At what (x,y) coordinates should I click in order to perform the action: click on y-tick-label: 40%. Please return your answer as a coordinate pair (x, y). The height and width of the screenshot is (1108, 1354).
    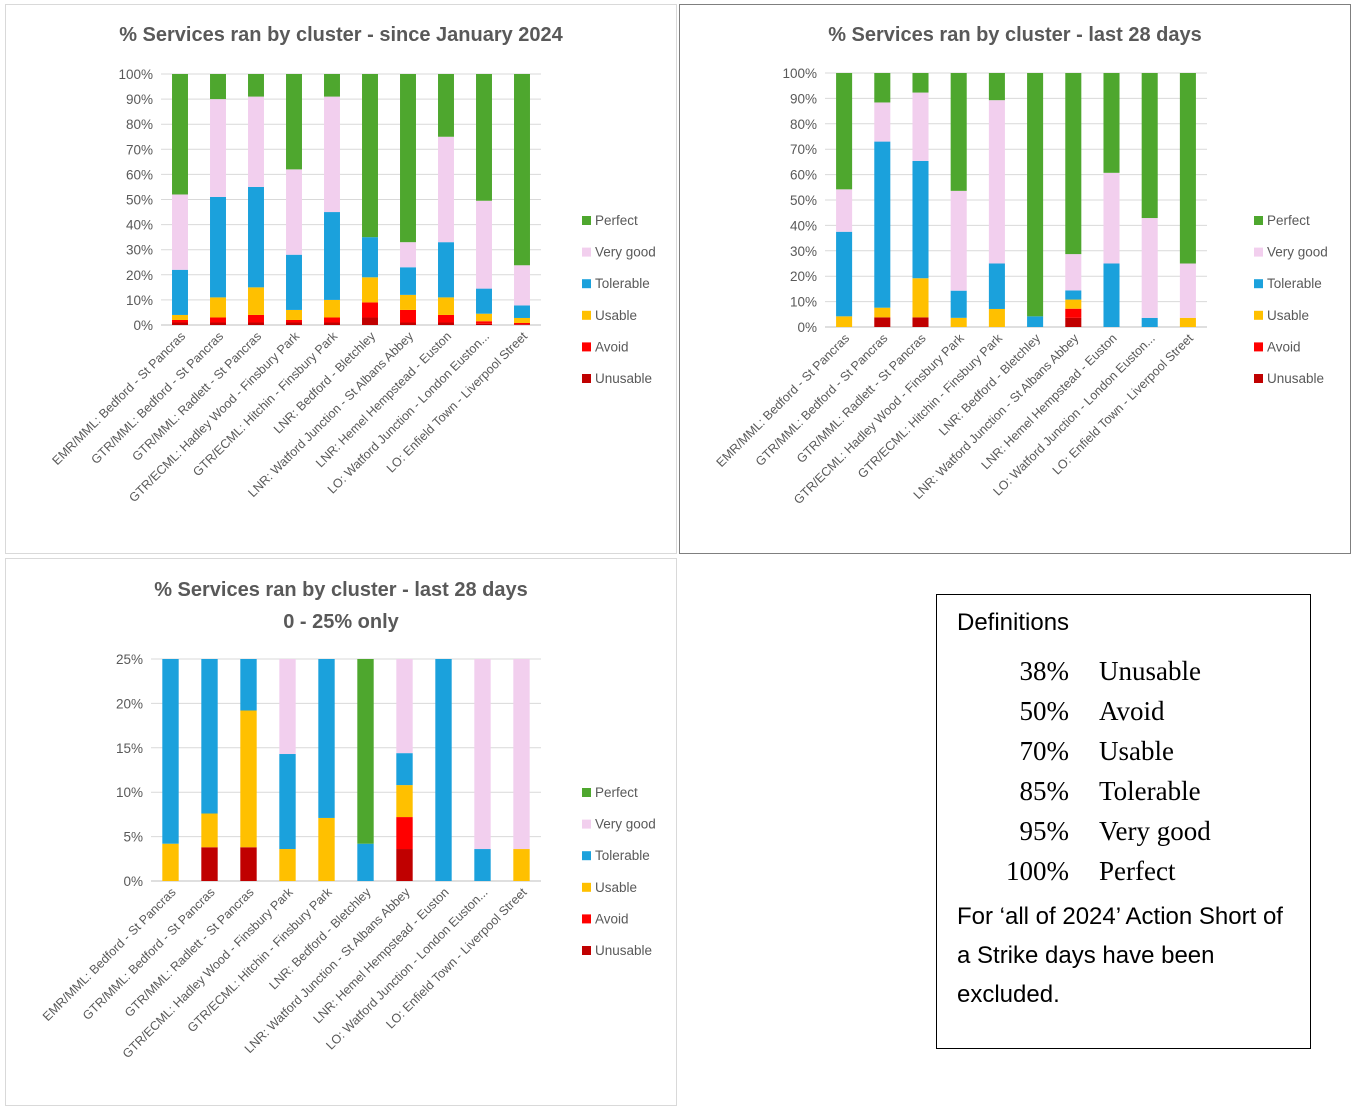
    Looking at the image, I should click on (139, 225).